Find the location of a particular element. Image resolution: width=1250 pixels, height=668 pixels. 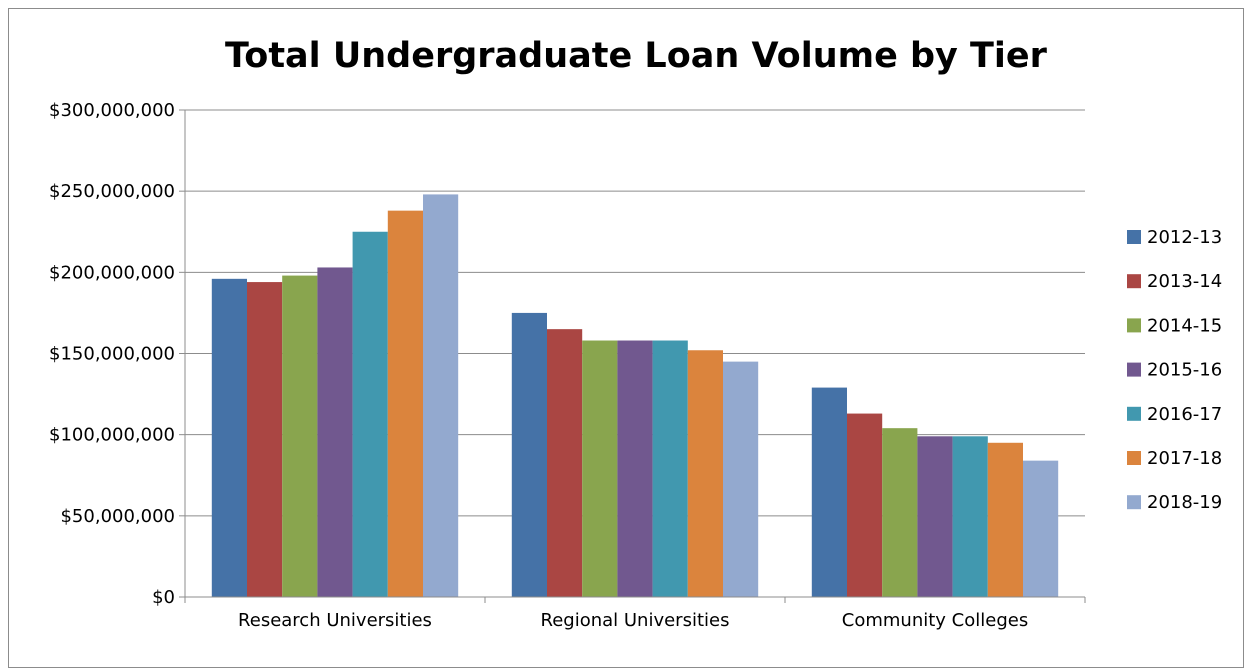

y-tick-label: $300,000,000 is located at coordinates (112, 110).